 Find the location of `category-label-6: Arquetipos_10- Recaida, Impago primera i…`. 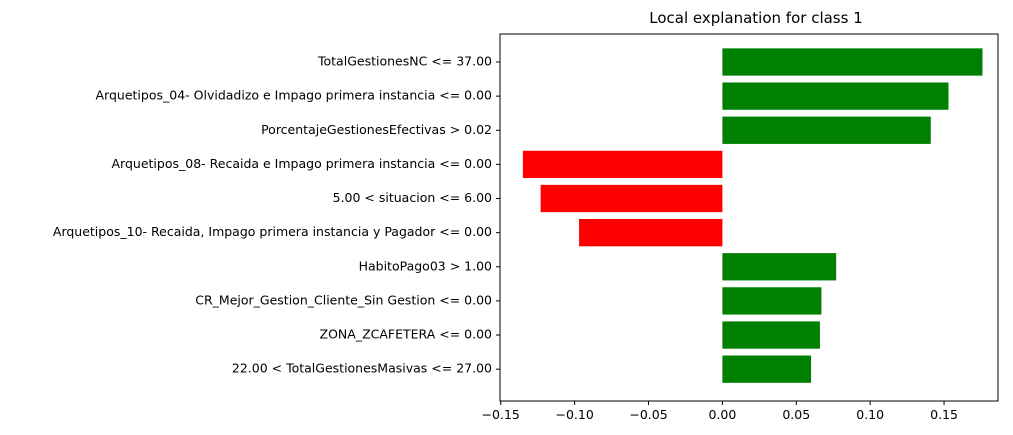

category-label-6: Arquetipos_10- Recaida, Impago primera i… is located at coordinates (272, 231).